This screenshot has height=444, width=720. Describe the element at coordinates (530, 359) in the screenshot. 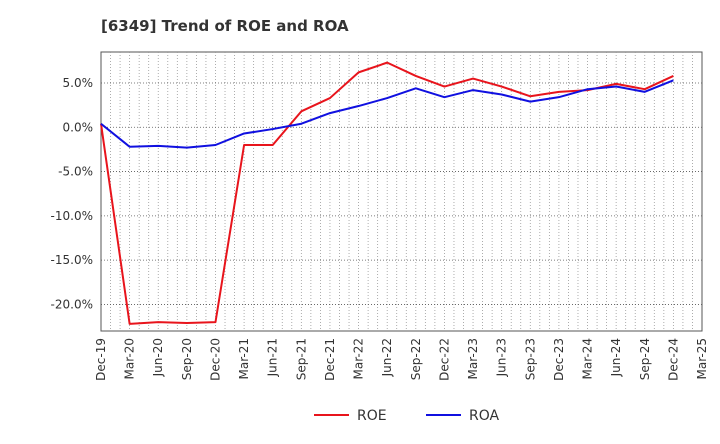

I see `x-tick-label: Sep-23` at that location.